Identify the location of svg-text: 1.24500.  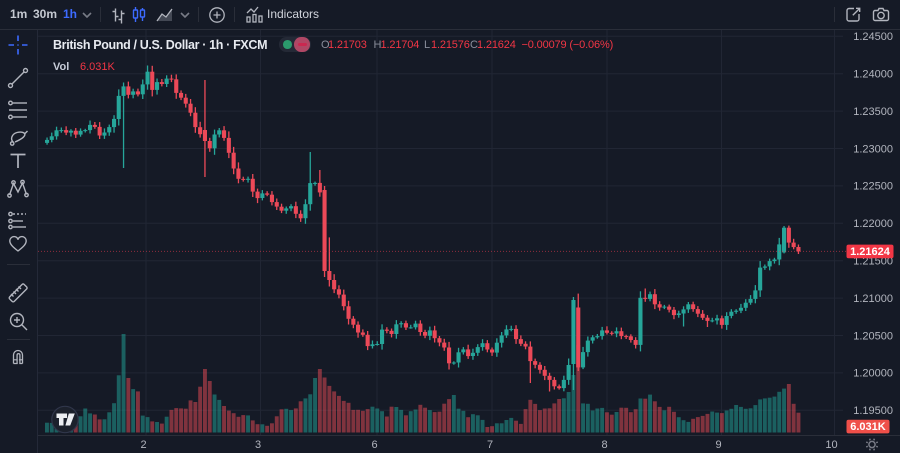
(873, 37).